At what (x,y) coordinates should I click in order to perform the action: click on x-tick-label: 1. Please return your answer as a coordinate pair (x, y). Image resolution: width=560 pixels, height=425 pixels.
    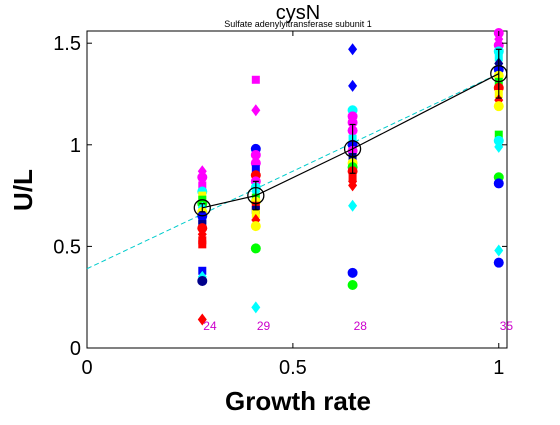
    Looking at the image, I should click on (498, 368).